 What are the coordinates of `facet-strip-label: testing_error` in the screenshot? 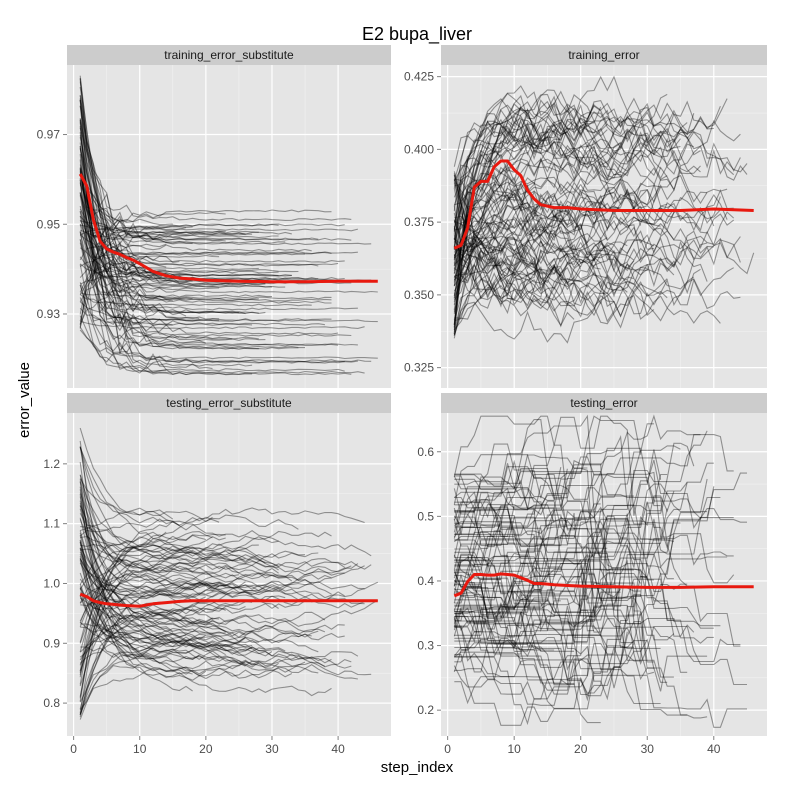 It's located at (603, 403).